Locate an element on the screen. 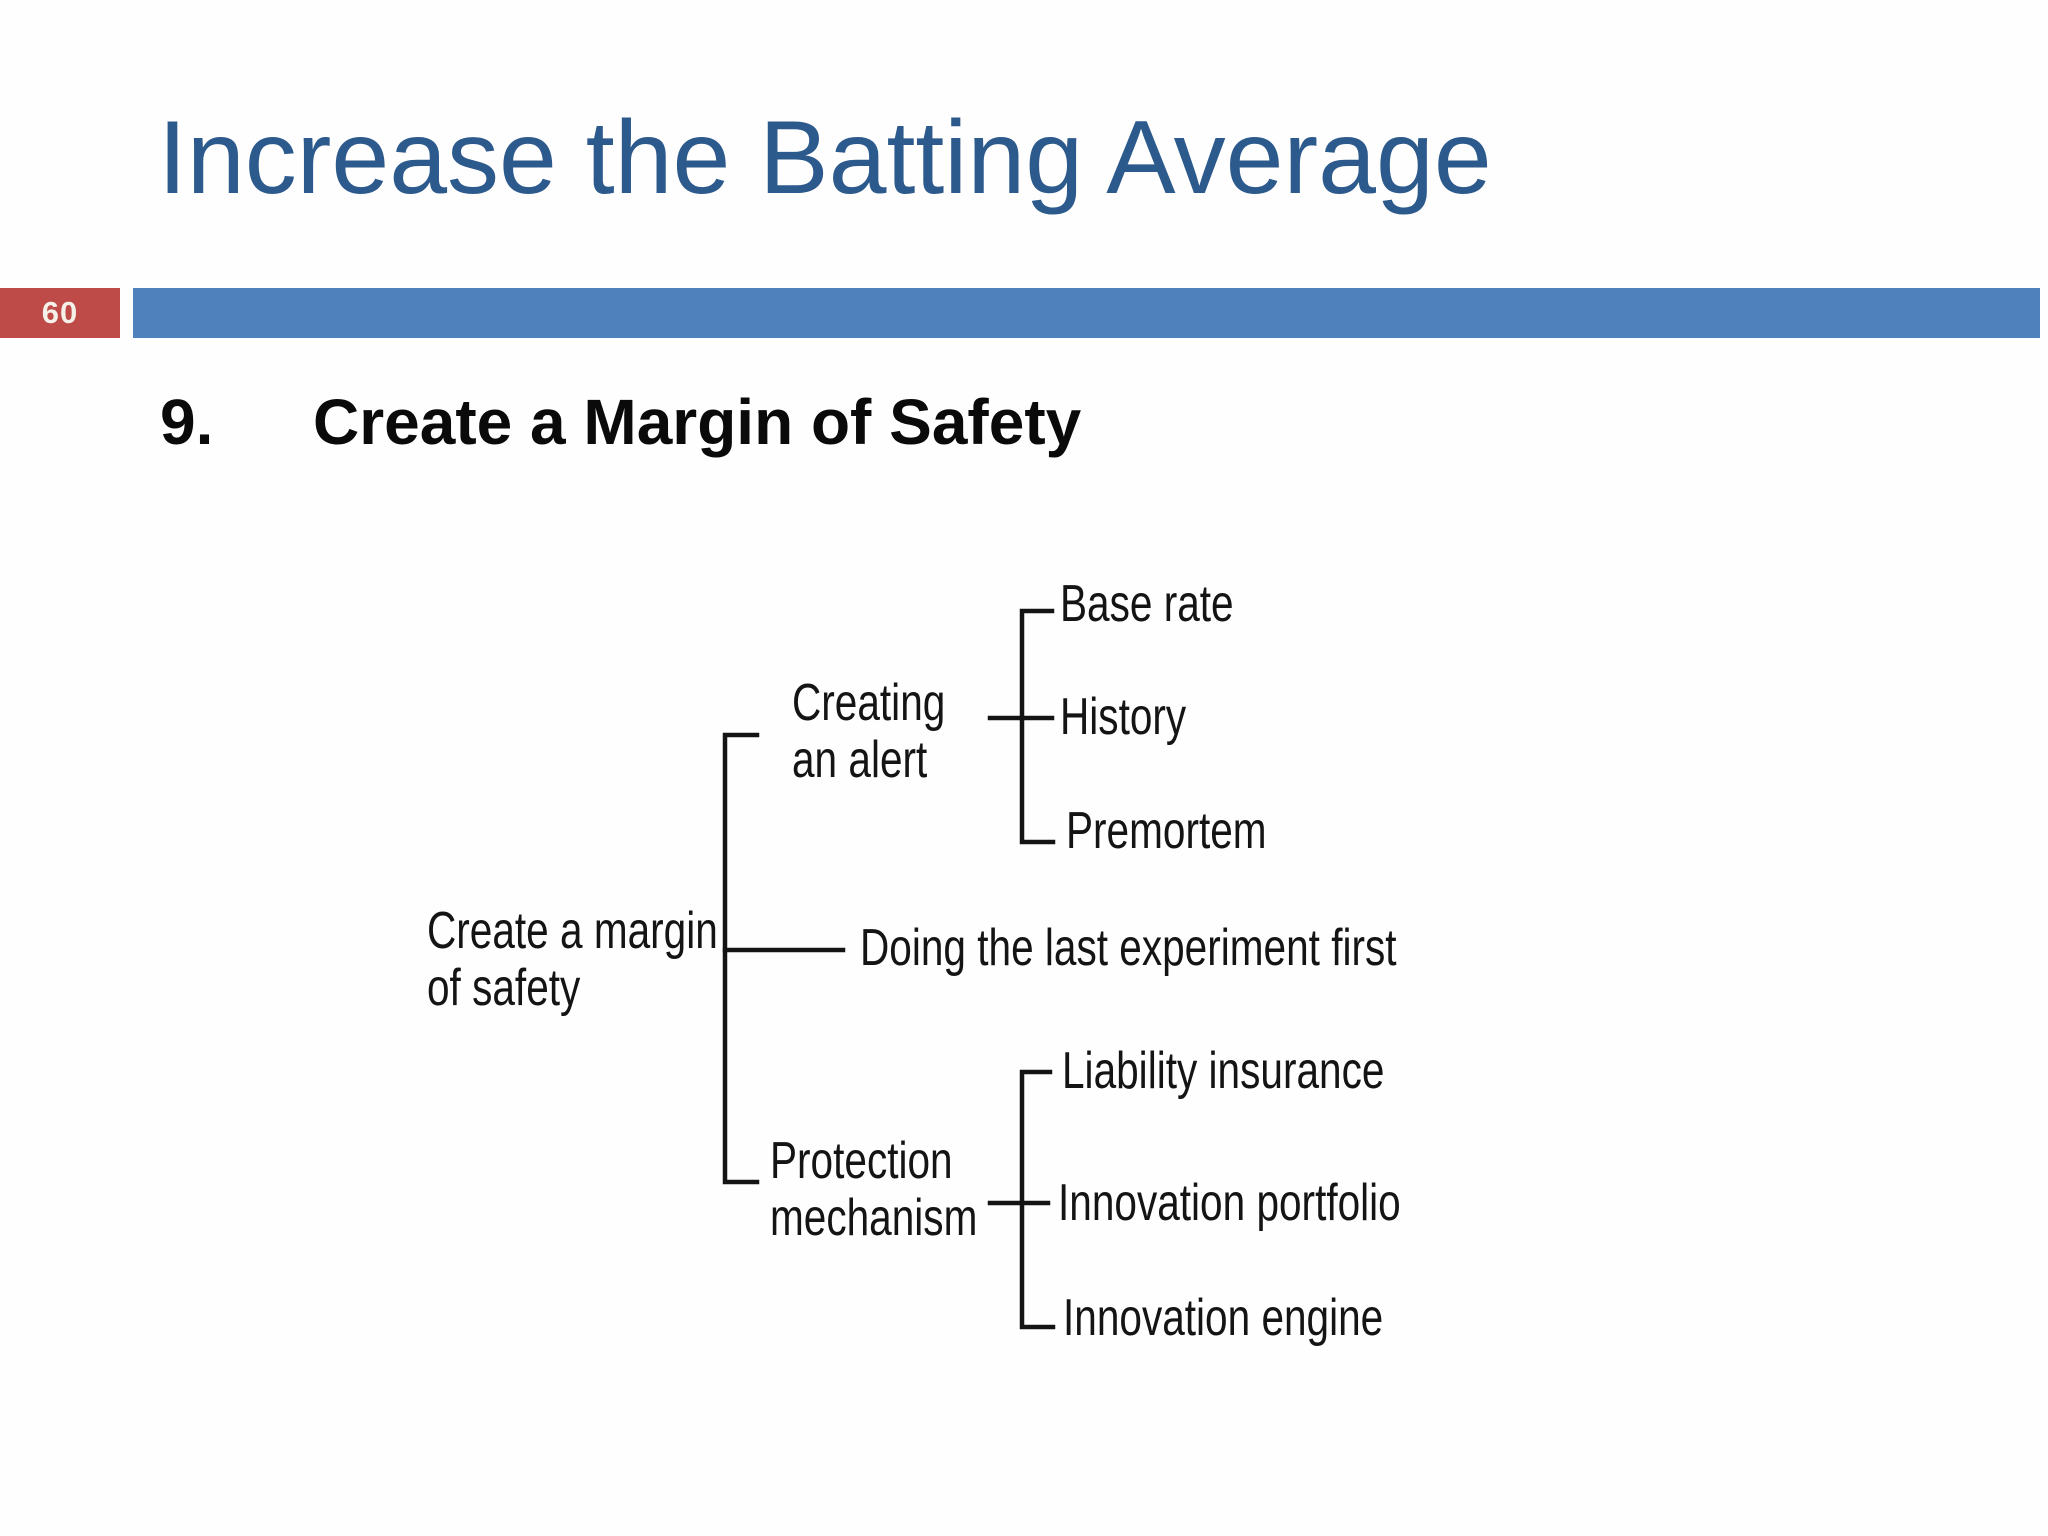  accent-bar is located at coordinates (1086, 313).